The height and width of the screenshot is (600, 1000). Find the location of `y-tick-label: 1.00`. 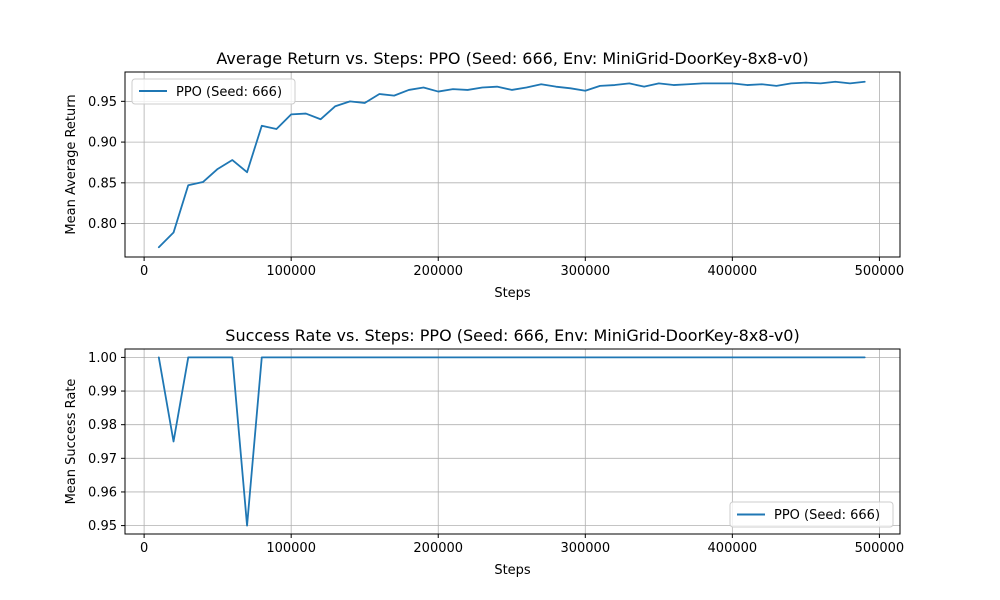

y-tick-label: 1.00 is located at coordinates (102, 358).